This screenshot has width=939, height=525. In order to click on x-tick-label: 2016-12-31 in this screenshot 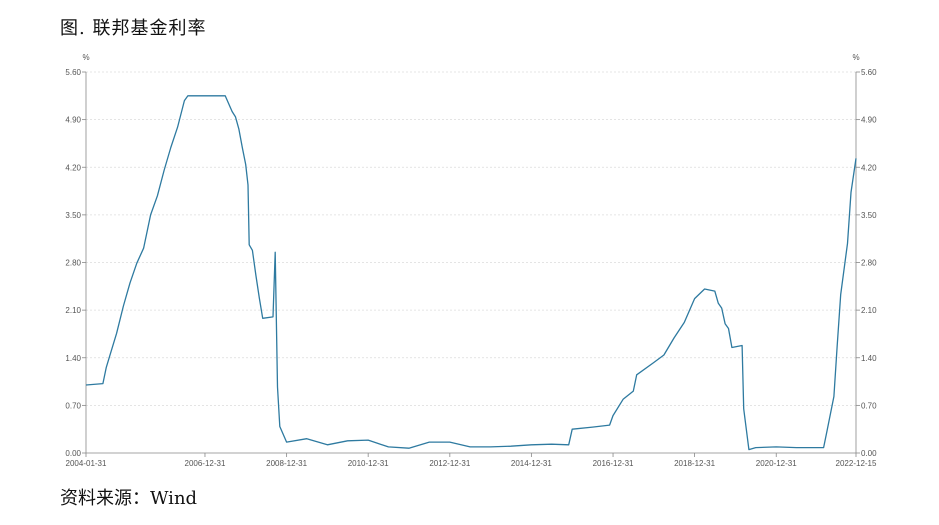, I will do `click(613, 463)`.